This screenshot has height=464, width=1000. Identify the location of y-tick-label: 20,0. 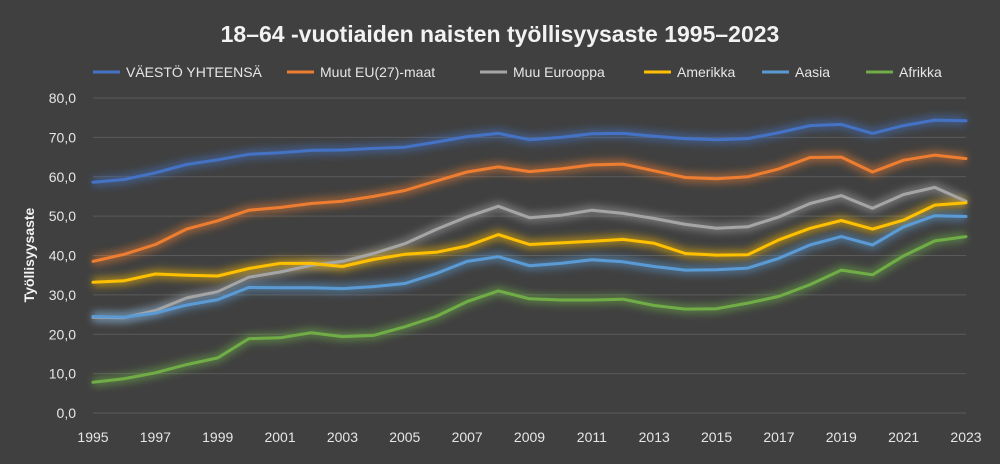
(62, 334).